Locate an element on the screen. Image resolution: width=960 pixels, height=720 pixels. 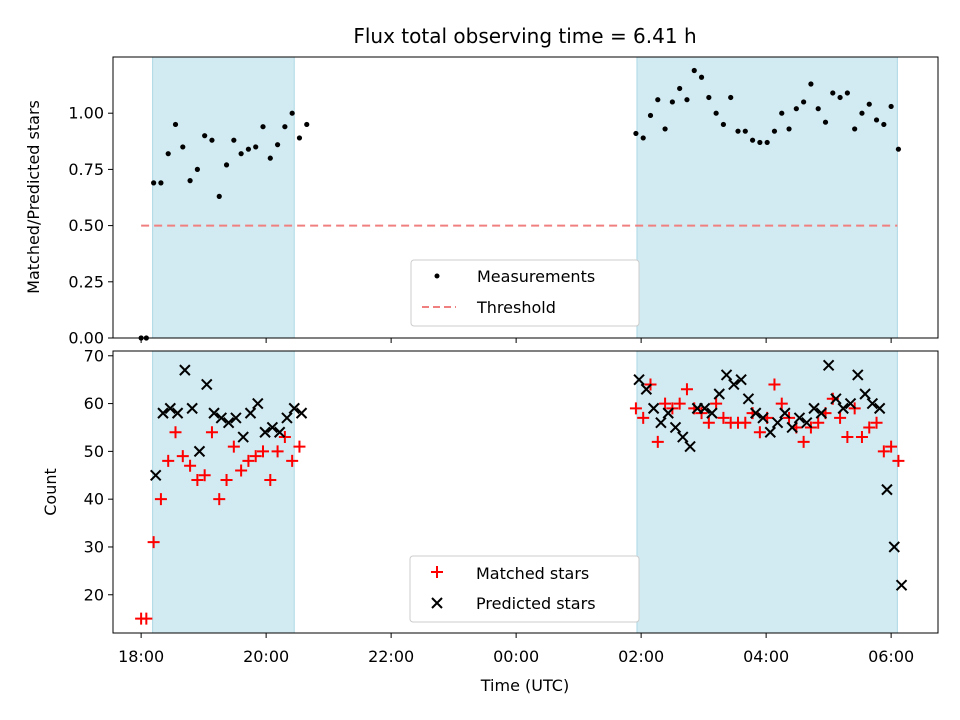
bottom-x-ticks: 18:00 20:00 22:00 00:00 02:00 04:00 06:00 is located at coordinates (516, 649).